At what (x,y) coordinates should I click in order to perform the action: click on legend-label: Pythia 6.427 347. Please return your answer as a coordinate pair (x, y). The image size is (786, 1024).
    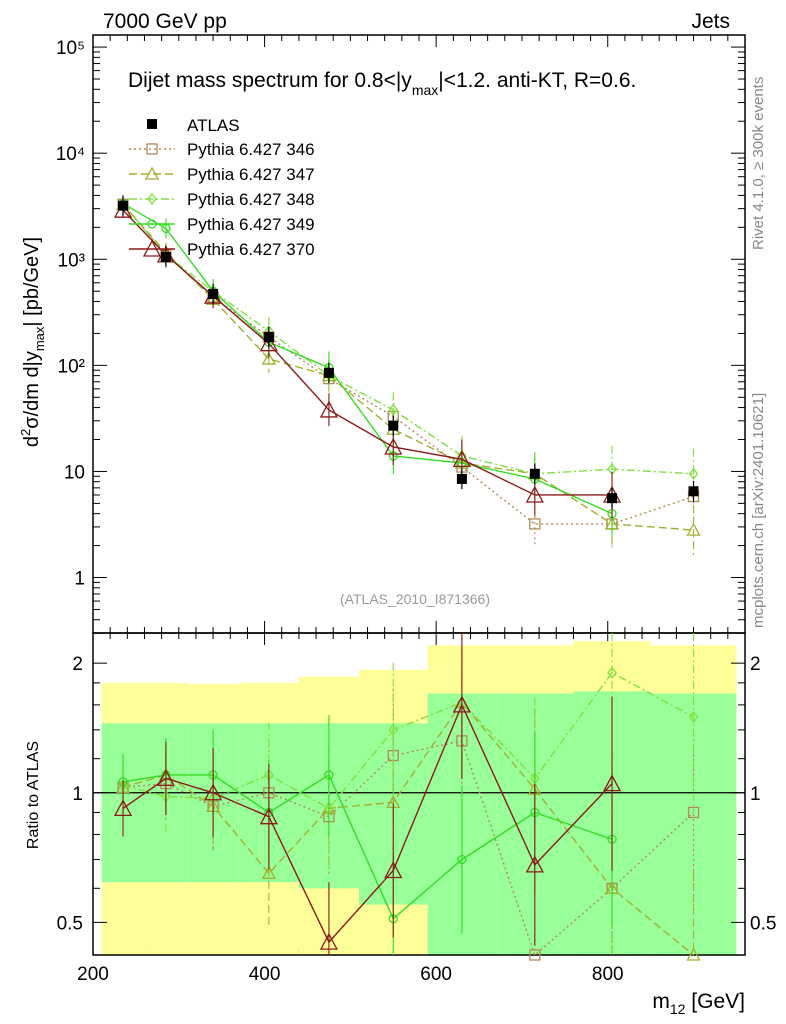
    Looking at the image, I should click on (251, 174).